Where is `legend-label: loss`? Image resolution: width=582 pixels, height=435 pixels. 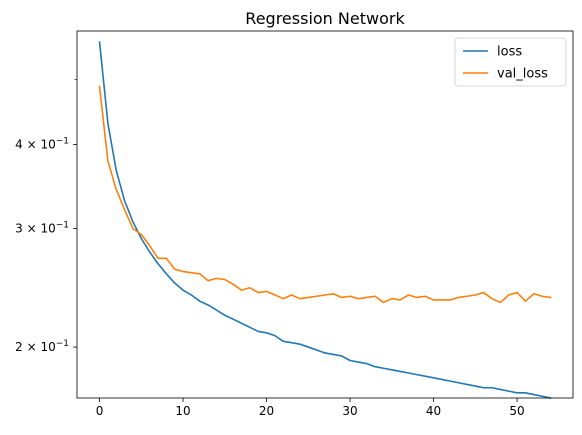
legend-label: loss is located at coordinates (509, 52).